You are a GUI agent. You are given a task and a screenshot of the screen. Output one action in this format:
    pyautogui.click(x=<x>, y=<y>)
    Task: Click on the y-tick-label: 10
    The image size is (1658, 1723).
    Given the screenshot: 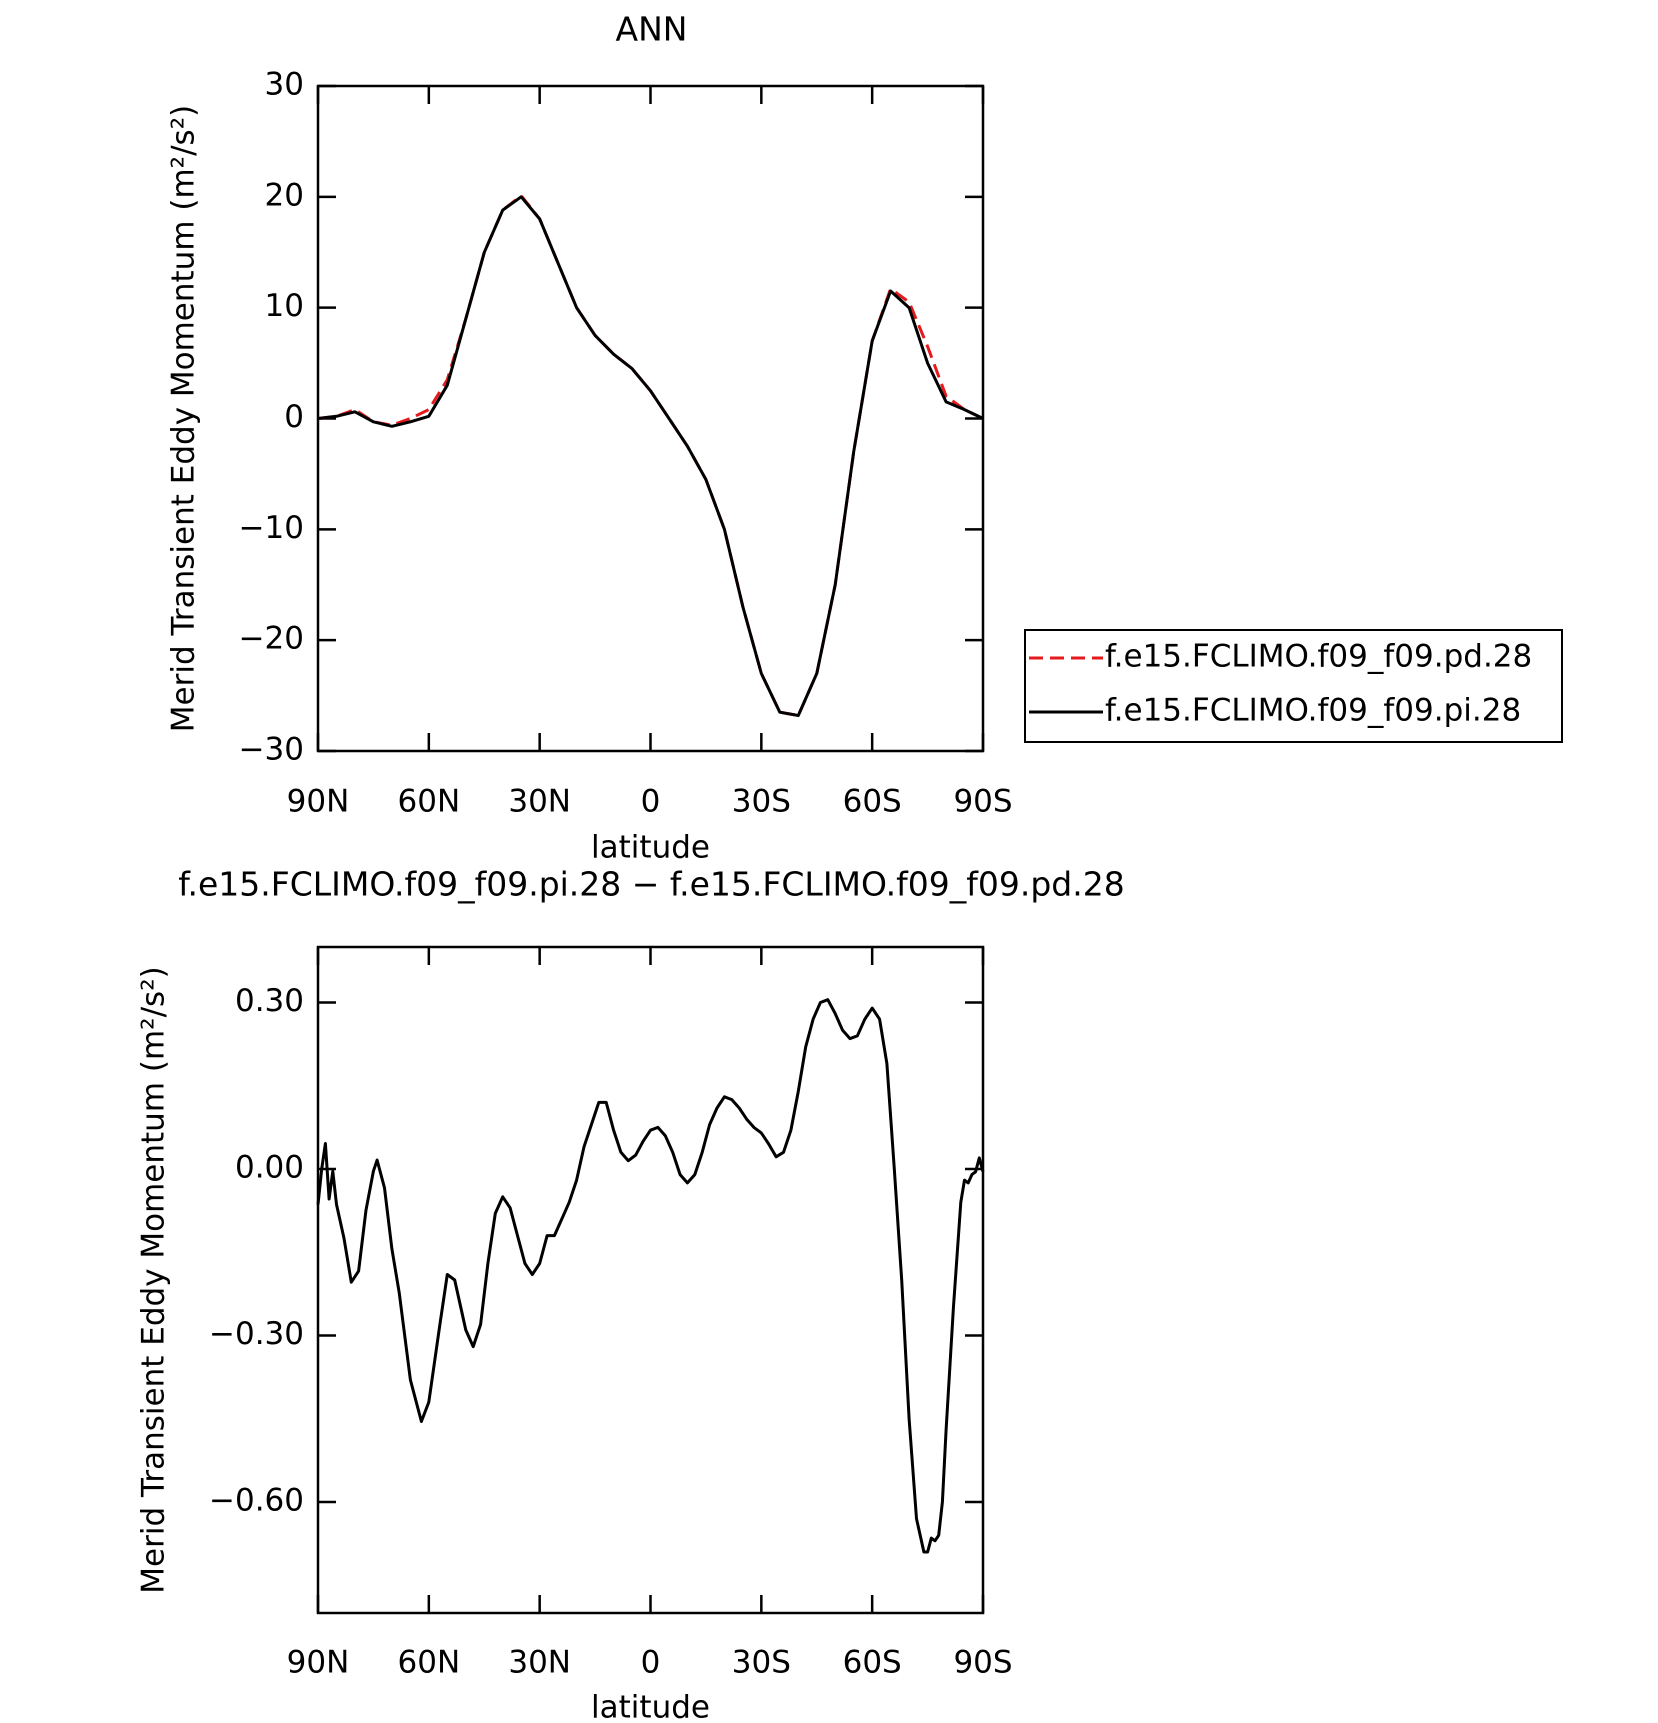 What is the action you would take?
    pyautogui.click(x=284, y=306)
    